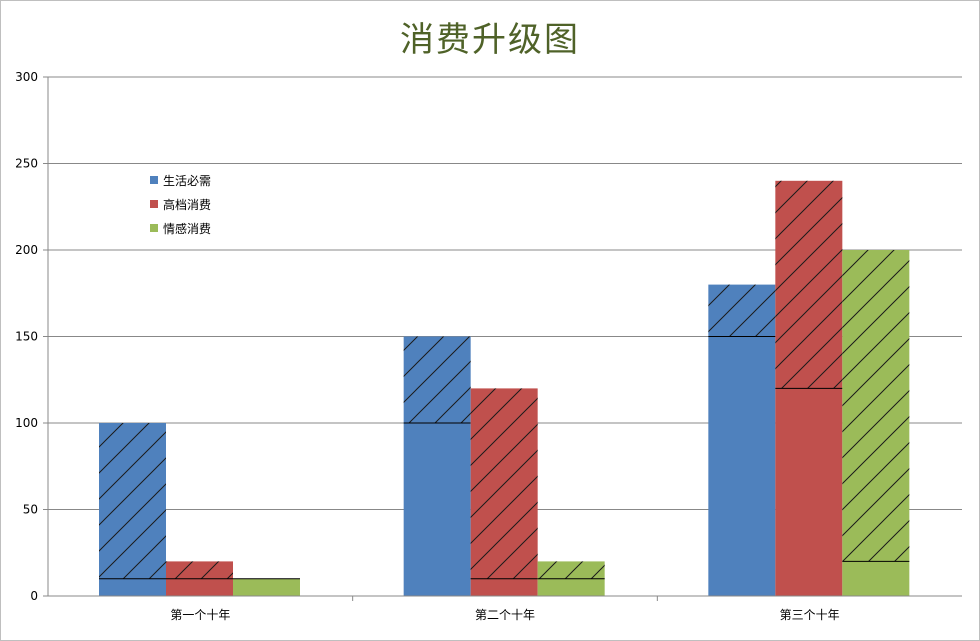  What do you see at coordinates (490, 40) in the screenshot?
I see `chart-title: 消费升级图` at bounding box center [490, 40].